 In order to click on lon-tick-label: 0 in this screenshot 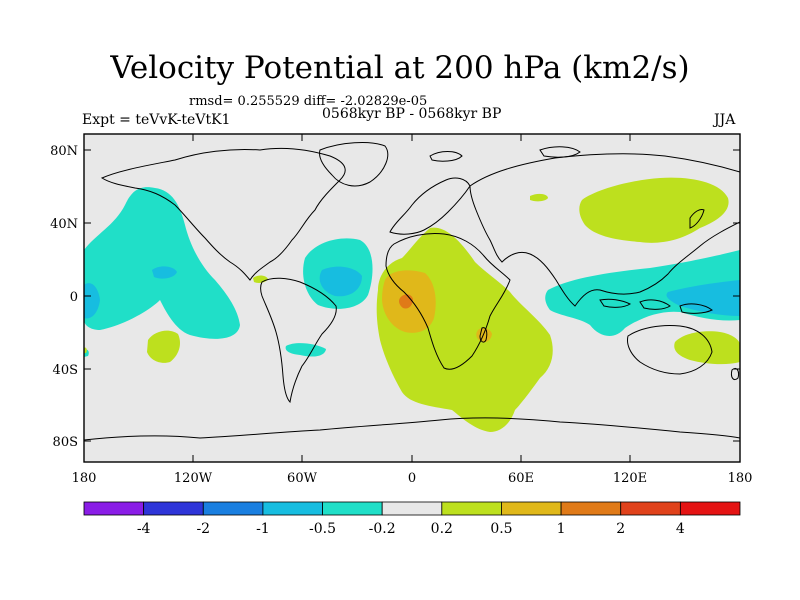, I will do `click(412, 478)`.